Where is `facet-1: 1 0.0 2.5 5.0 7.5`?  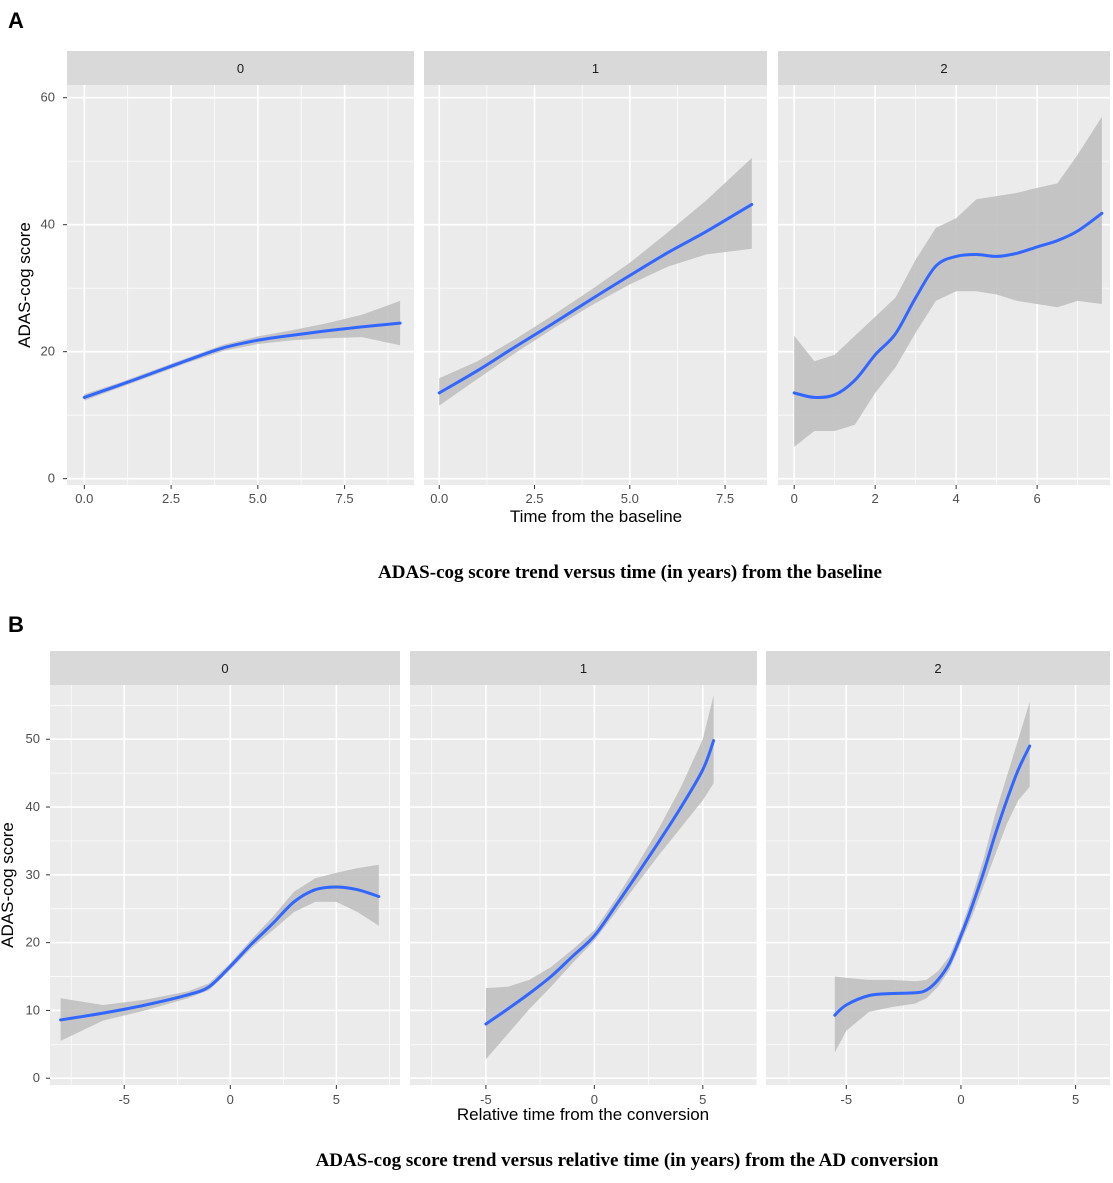 facet-1: 1 0.0 2.5 5.0 7.5 is located at coordinates (595, 278).